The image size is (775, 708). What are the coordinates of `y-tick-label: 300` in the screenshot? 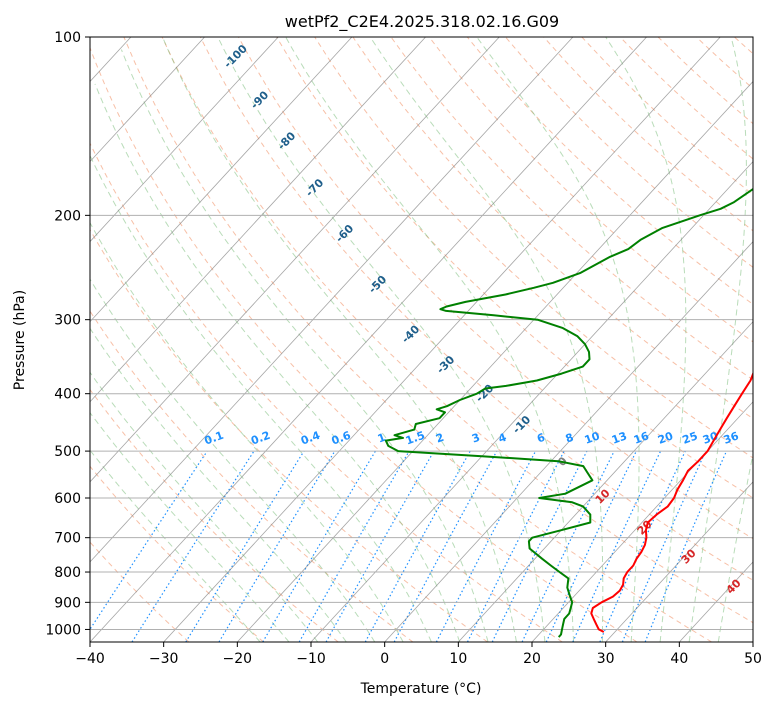 It's located at (67, 321).